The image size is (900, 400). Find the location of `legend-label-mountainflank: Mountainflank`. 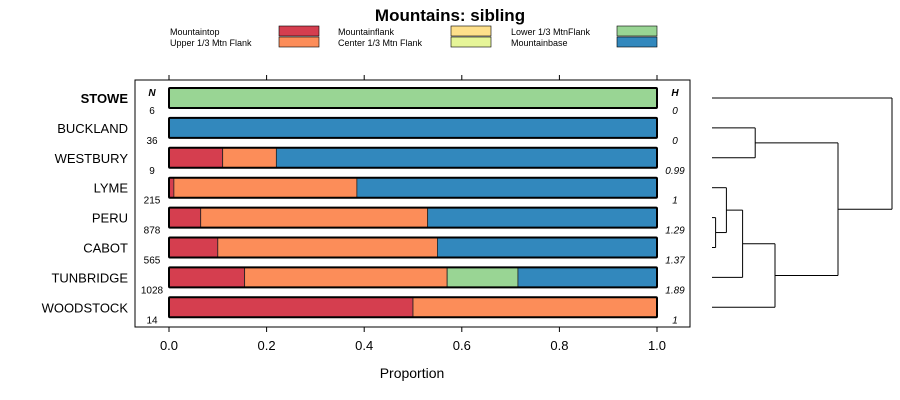

legend-label-mountainflank: Mountainflank is located at coordinates (366, 32).